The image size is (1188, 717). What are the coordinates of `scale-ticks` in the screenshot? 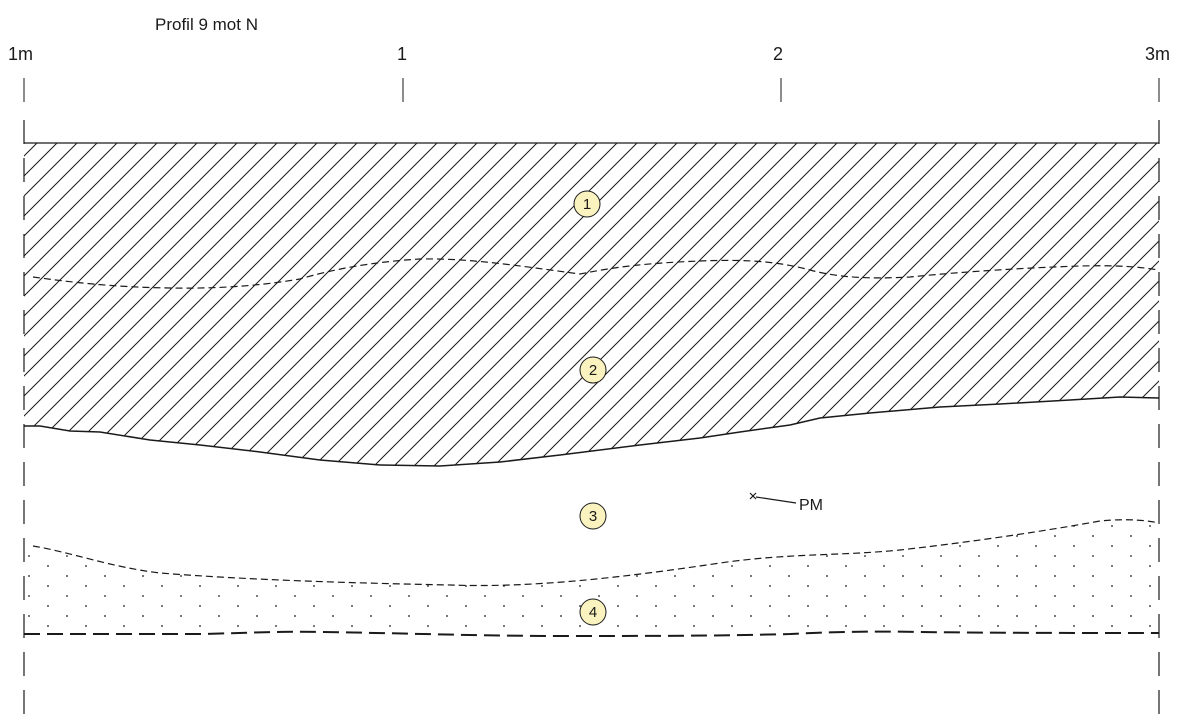 It's located at (591, 90).